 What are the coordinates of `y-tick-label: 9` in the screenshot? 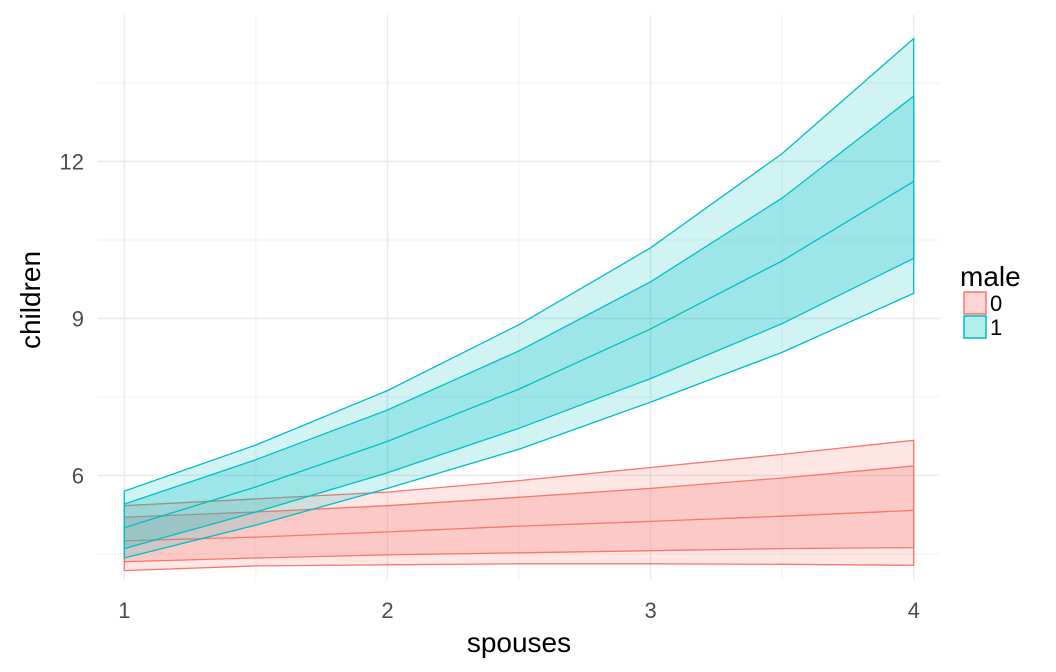 It's located at (78, 318).